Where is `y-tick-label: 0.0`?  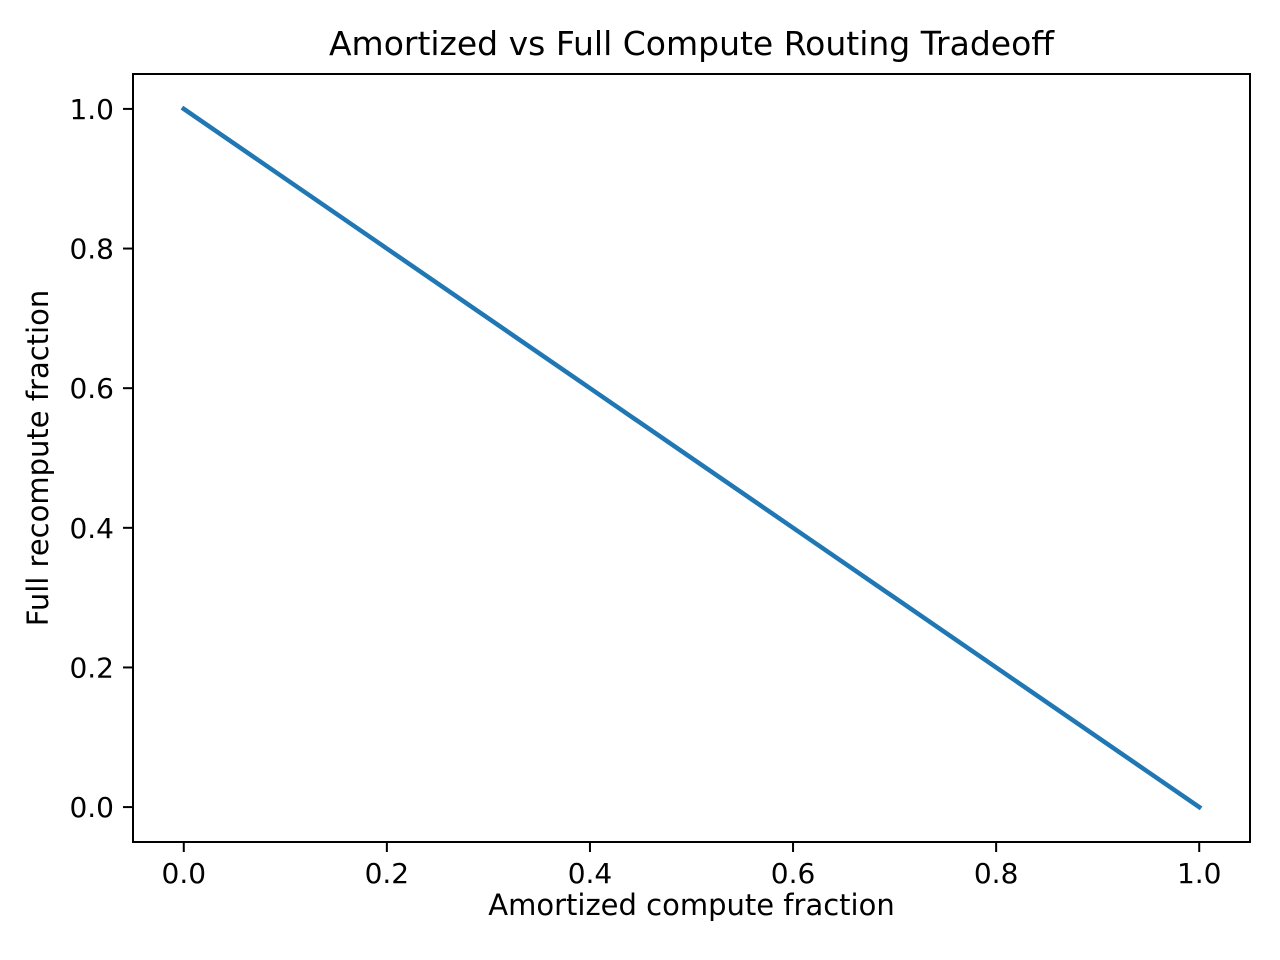
y-tick-label: 0.0 is located at coordinates (91, 807).